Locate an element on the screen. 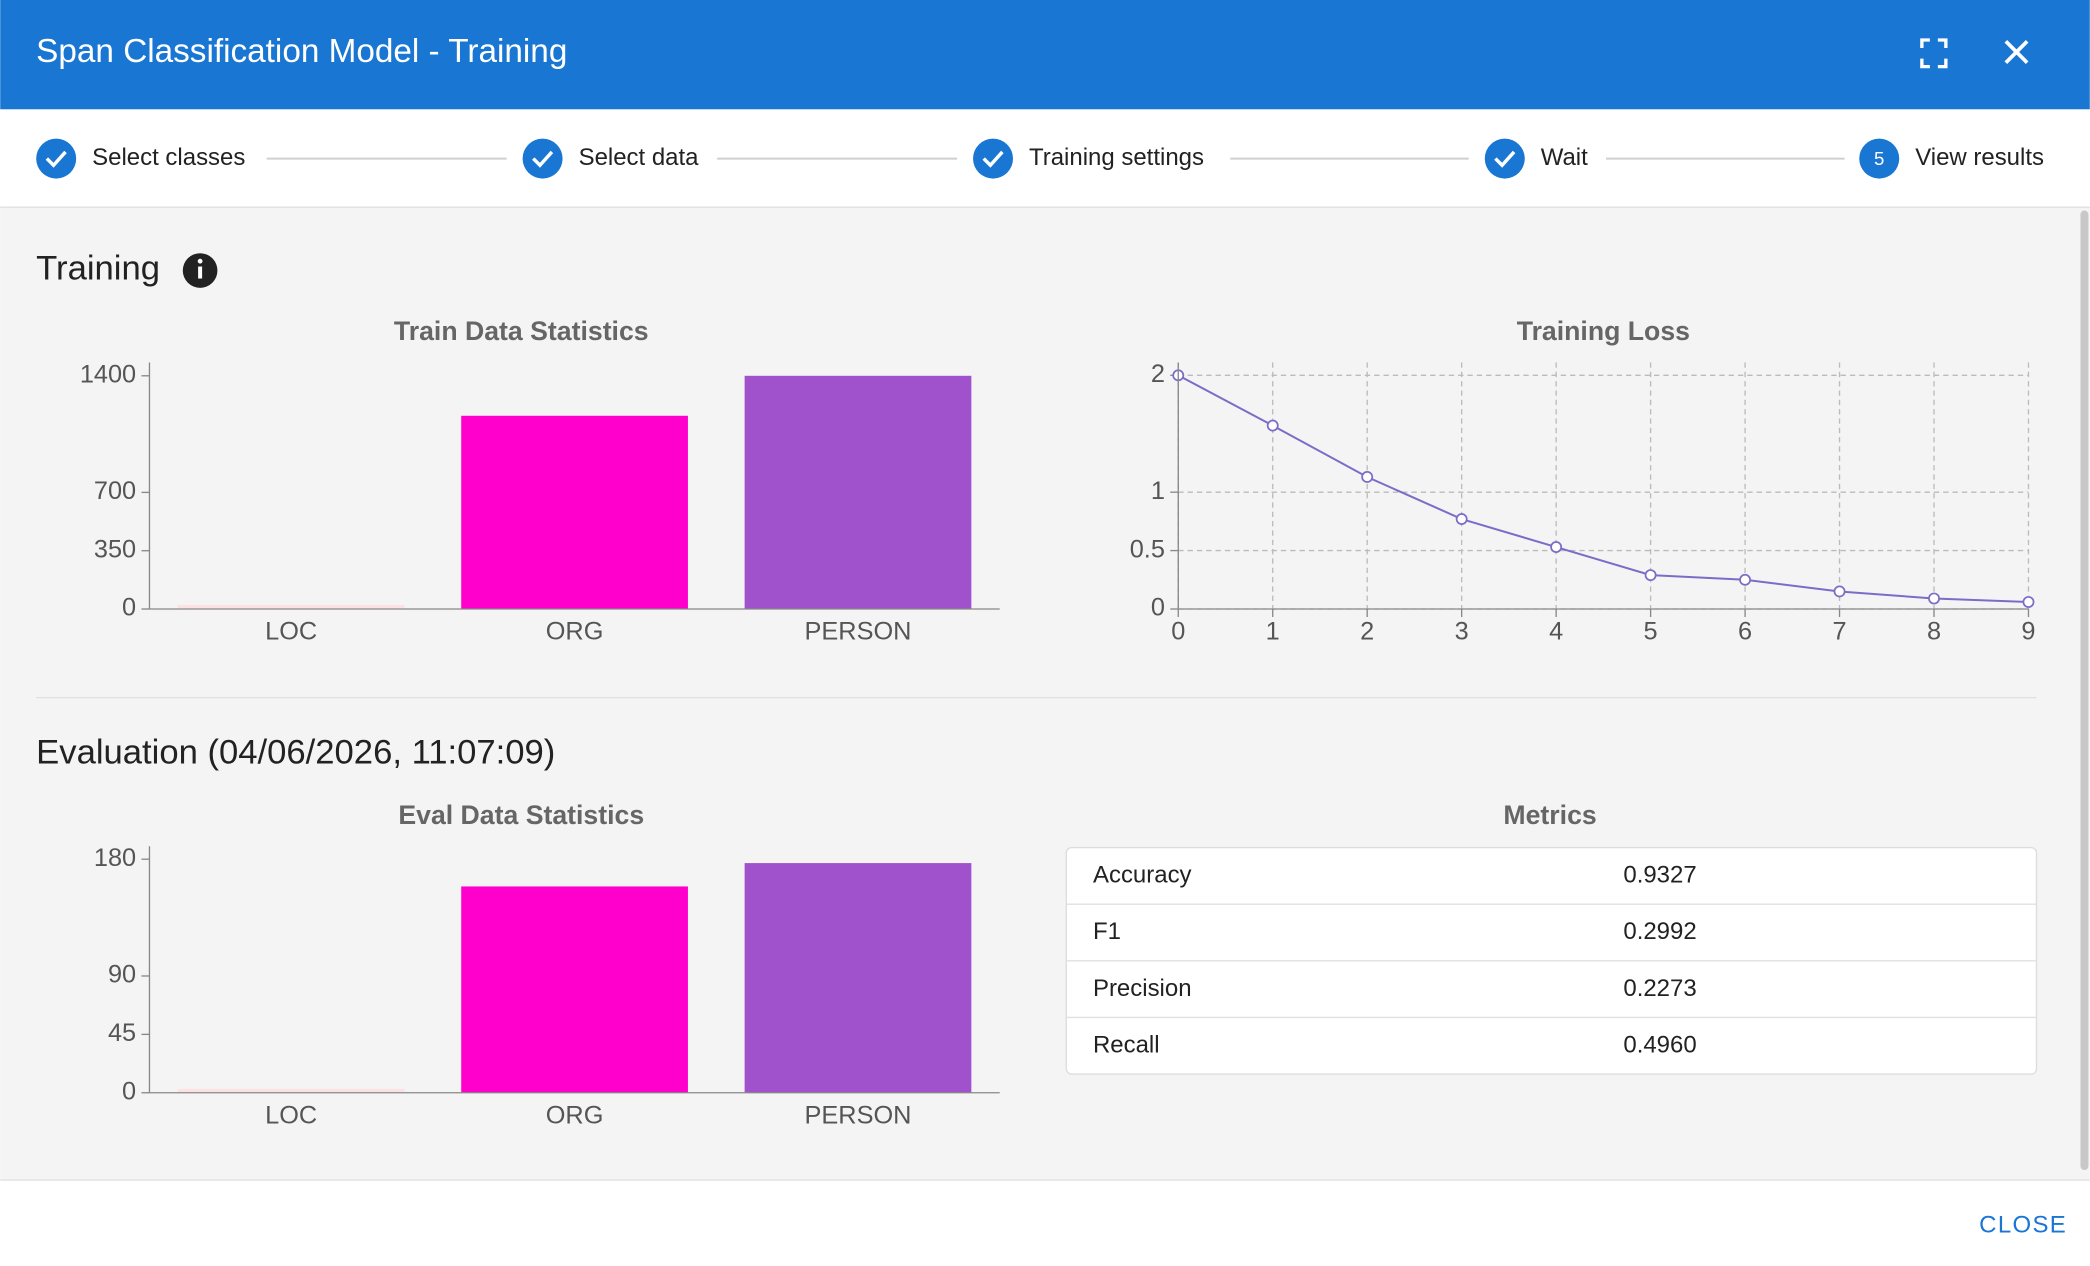 The image size is (2090, 1266). dialog-title: Span Classification Model - Training is located at coordinates (301, 51).